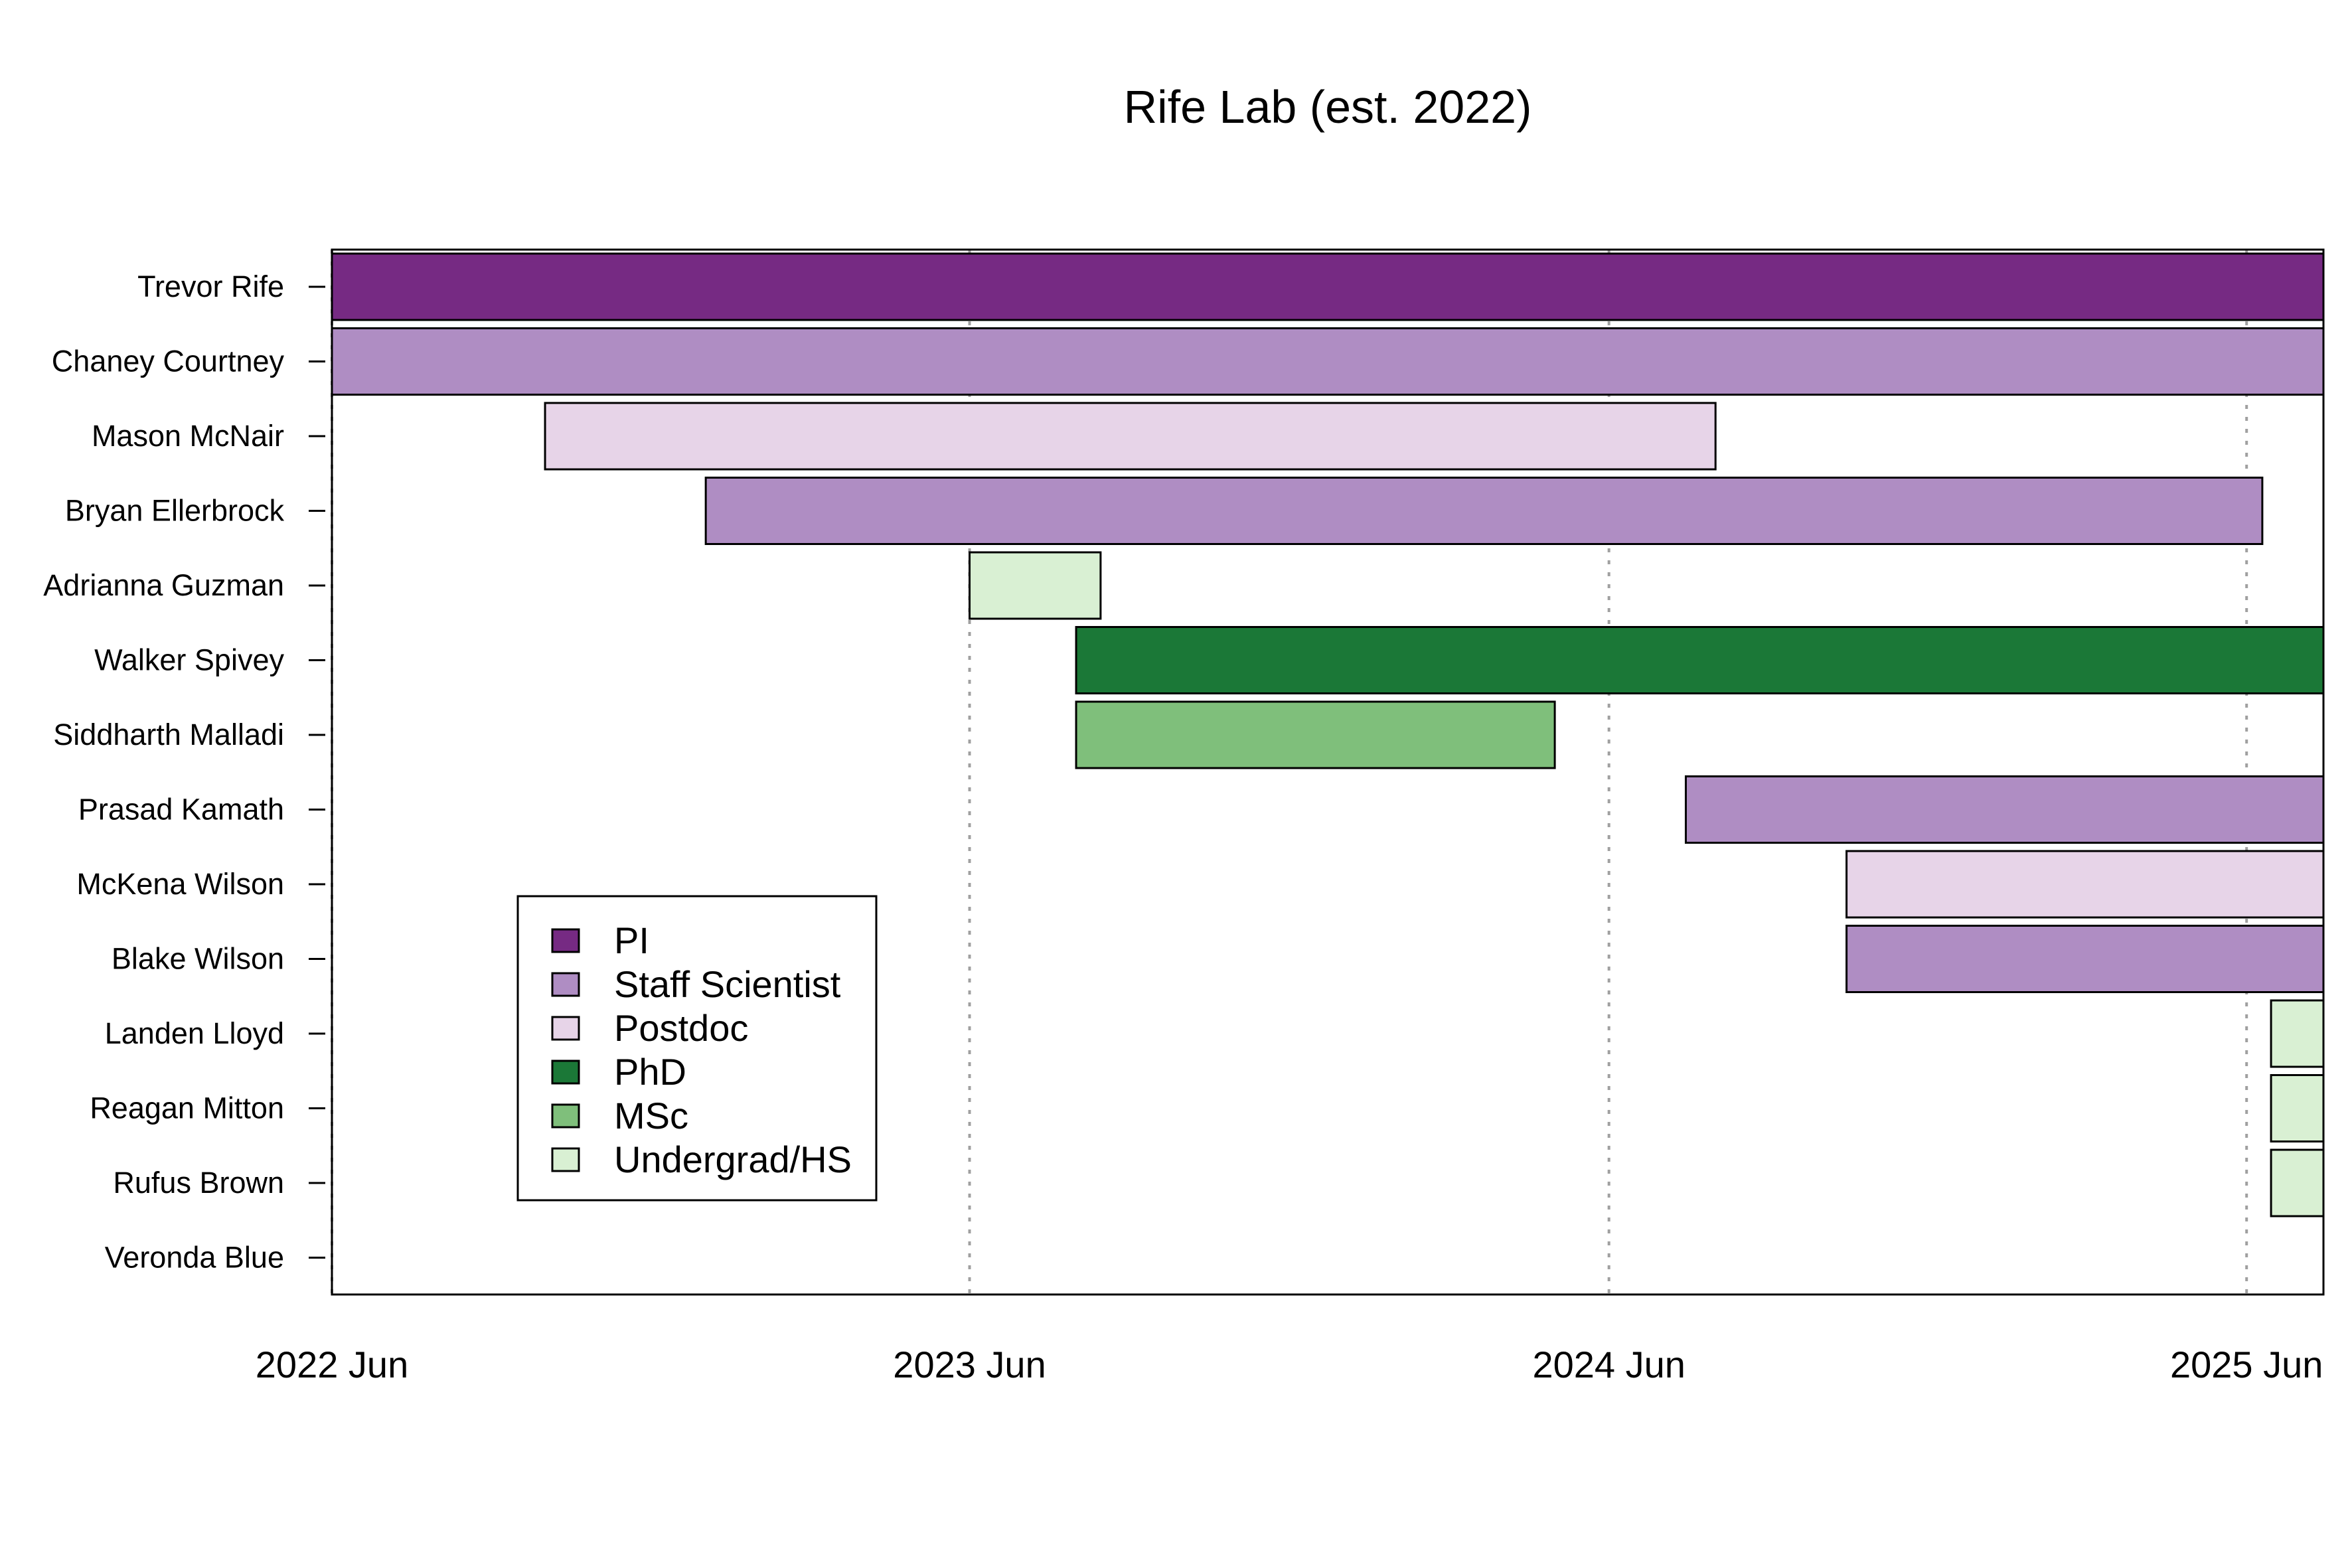 This screenshot has width=2352, height=1568. I want to click on y-label-adrianna-guzman: Adrianna Guzman, so click(163, 585).